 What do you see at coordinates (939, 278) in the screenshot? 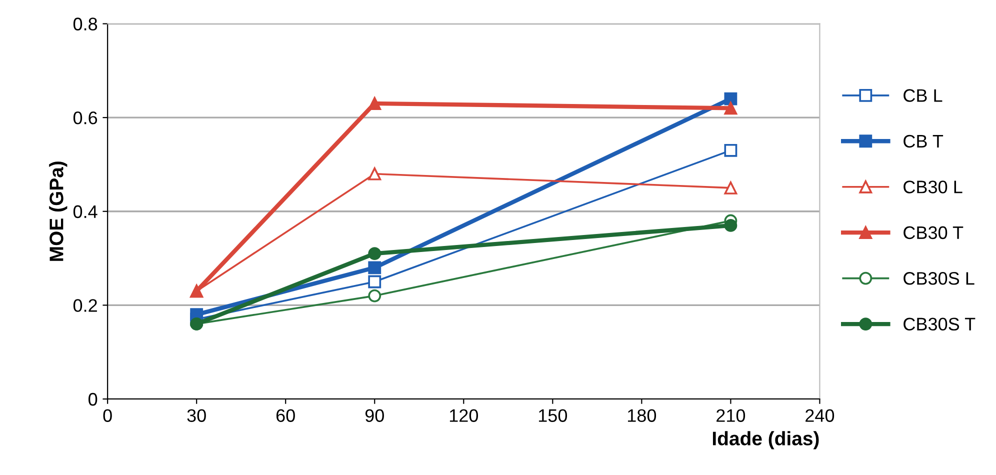
I see `legend-label: CB30S L` at bounding box center [939, 278].